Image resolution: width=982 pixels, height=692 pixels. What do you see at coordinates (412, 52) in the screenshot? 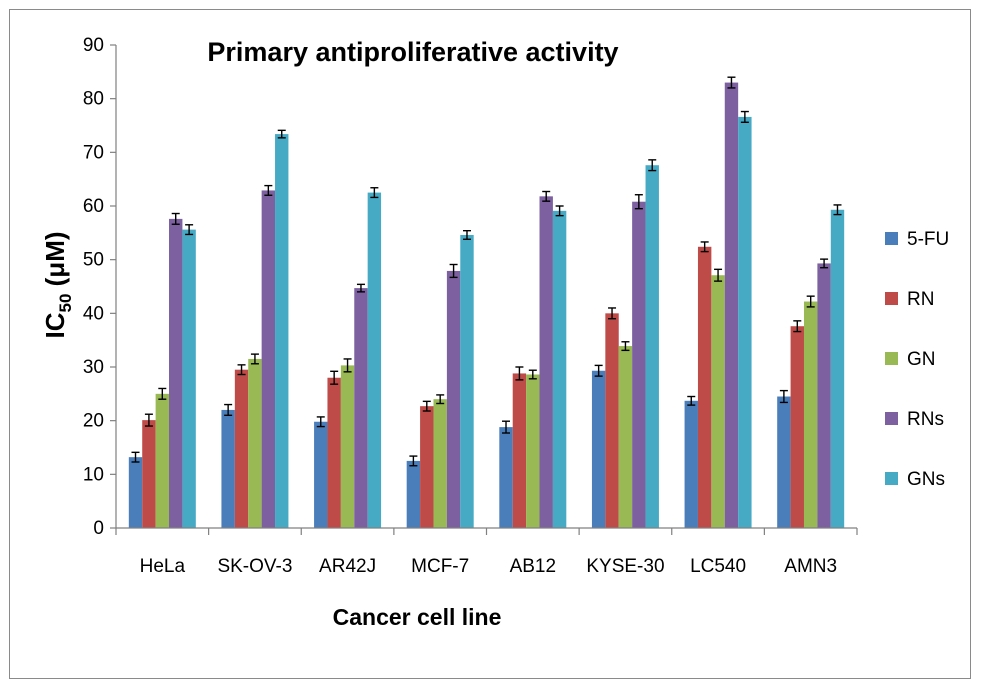
I see `chart-title: Primary antiproliferative activity` at bounding box center [412, 52].